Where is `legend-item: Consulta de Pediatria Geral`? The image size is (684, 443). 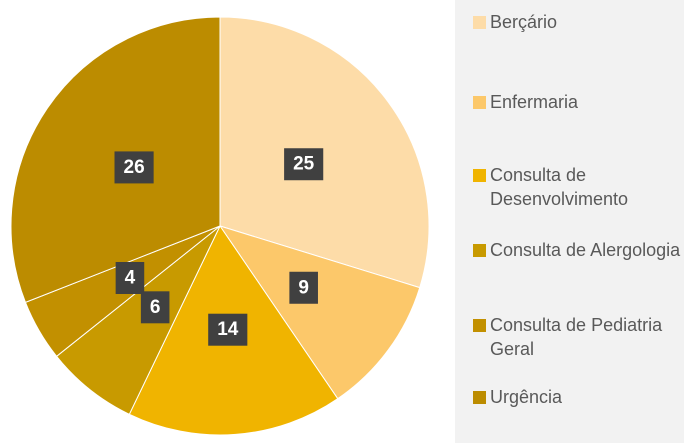
legend-item: Consulta de Pediatria Geral is located at coordinates (578, 337).